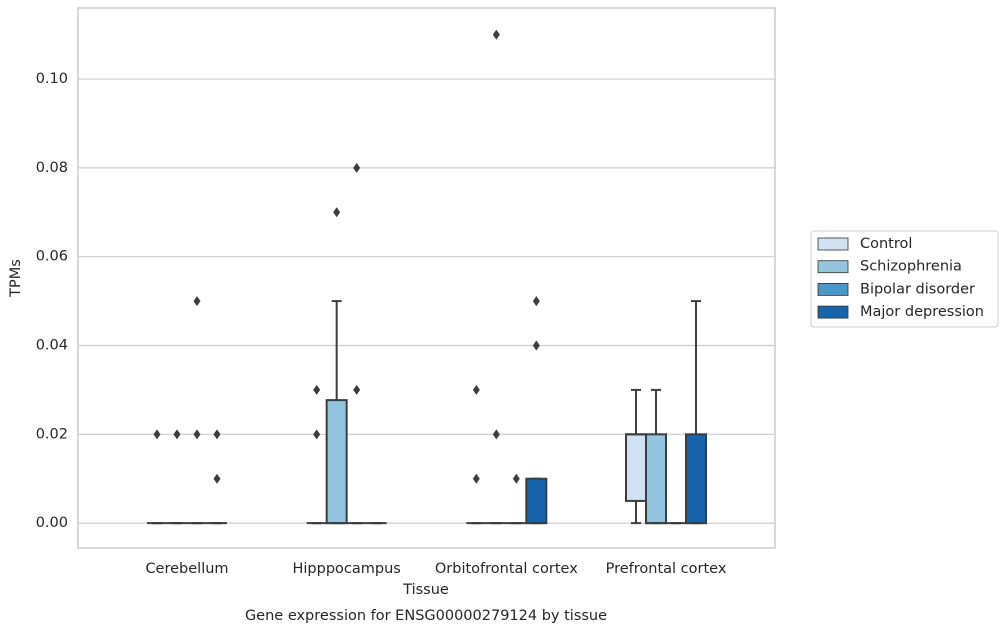 Image resolution: width=1007 pixels, height=634 pixels. I want to click on legend-label: Major depression, so click(922, 312).